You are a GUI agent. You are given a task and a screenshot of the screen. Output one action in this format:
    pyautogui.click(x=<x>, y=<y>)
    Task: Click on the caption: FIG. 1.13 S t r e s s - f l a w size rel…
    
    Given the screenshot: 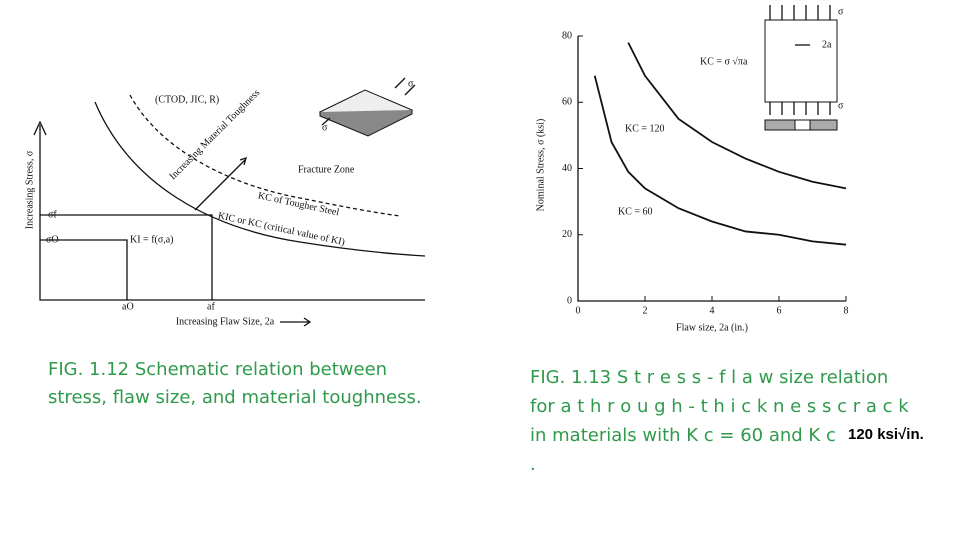 What is the action you would take?
    pyautogui.click(x=709, y=377)
    